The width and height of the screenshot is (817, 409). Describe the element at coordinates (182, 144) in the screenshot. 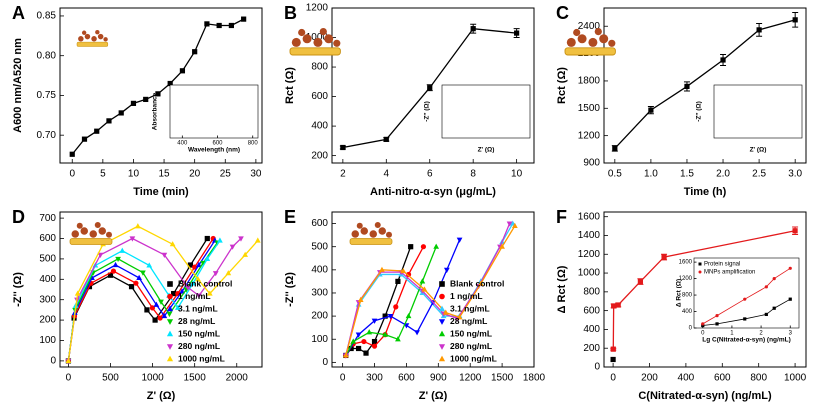

I see `x-tick-label: 400` at that location.